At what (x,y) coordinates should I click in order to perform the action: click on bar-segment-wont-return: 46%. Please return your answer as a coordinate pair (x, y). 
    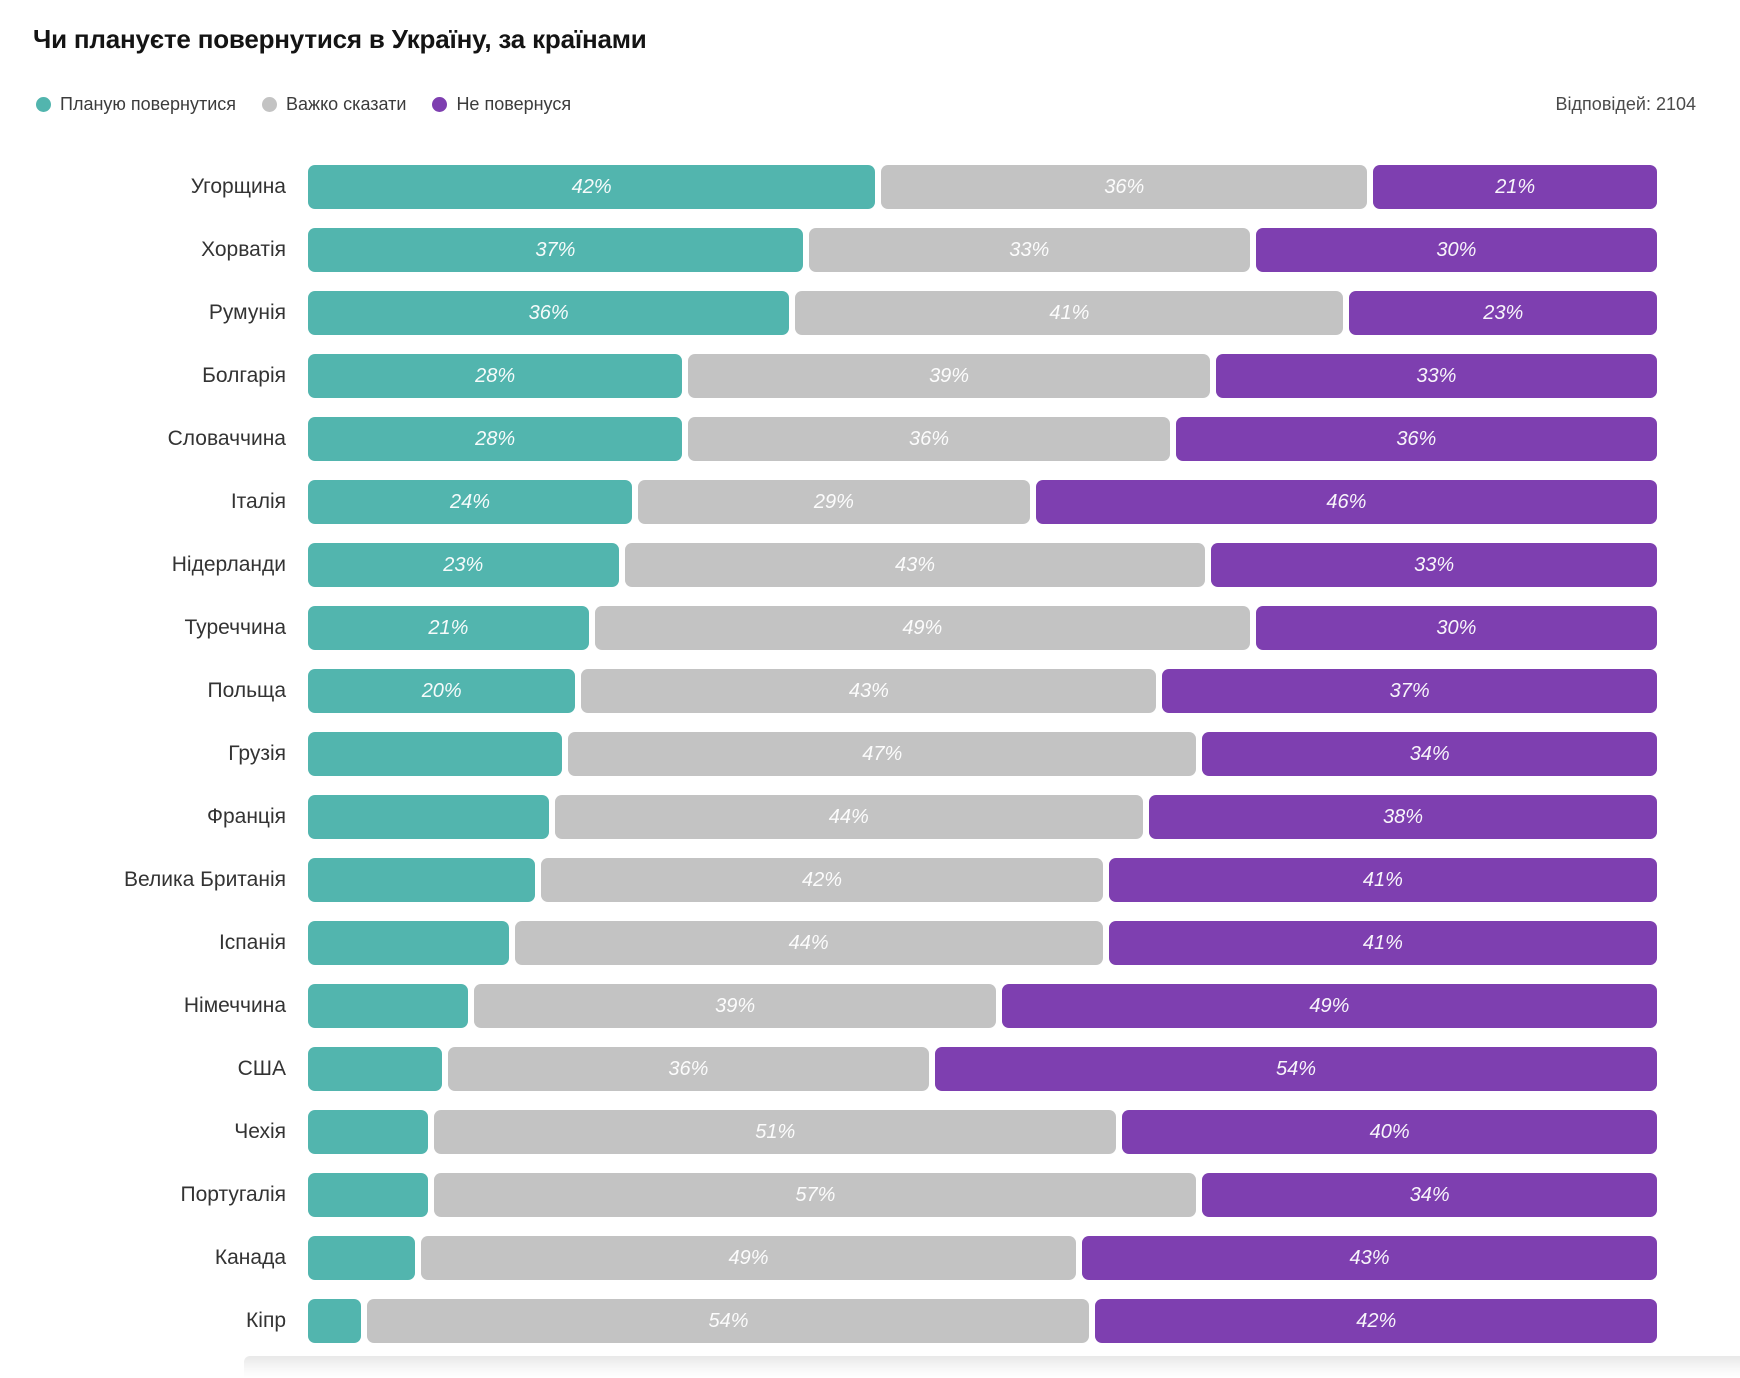
    Looking at the image, I should click on (1346, 502).